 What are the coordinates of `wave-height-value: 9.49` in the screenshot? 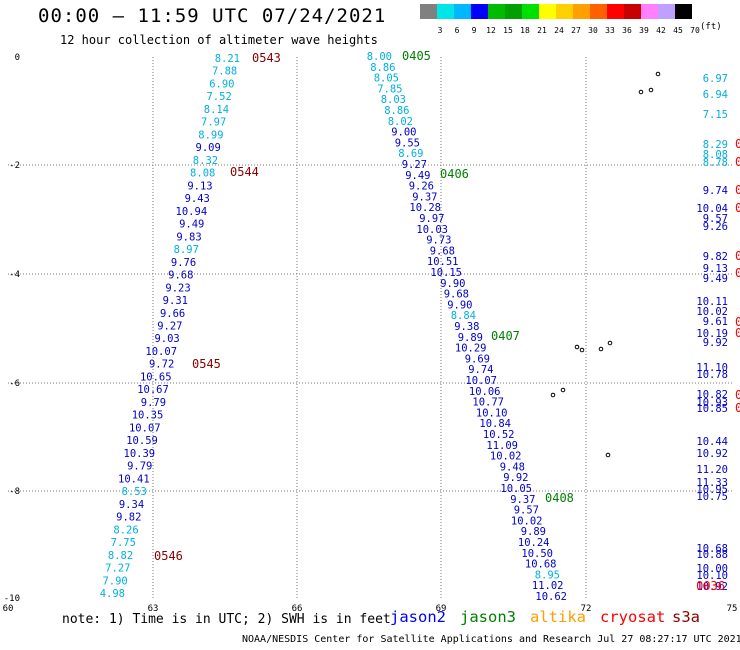 It's located at (191, 225).